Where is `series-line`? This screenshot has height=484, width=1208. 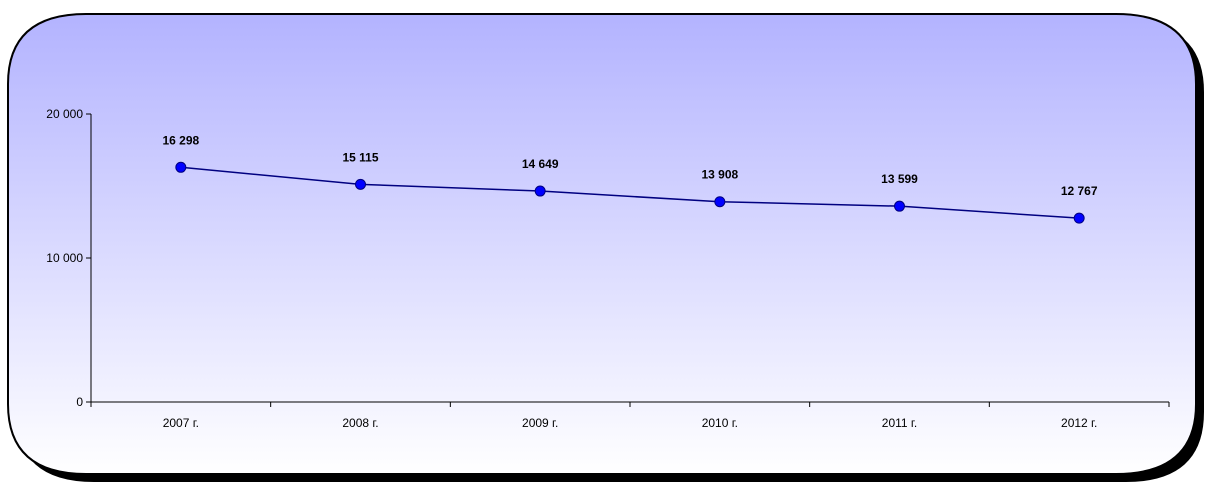 series-line is located at coordinates (630, 192).